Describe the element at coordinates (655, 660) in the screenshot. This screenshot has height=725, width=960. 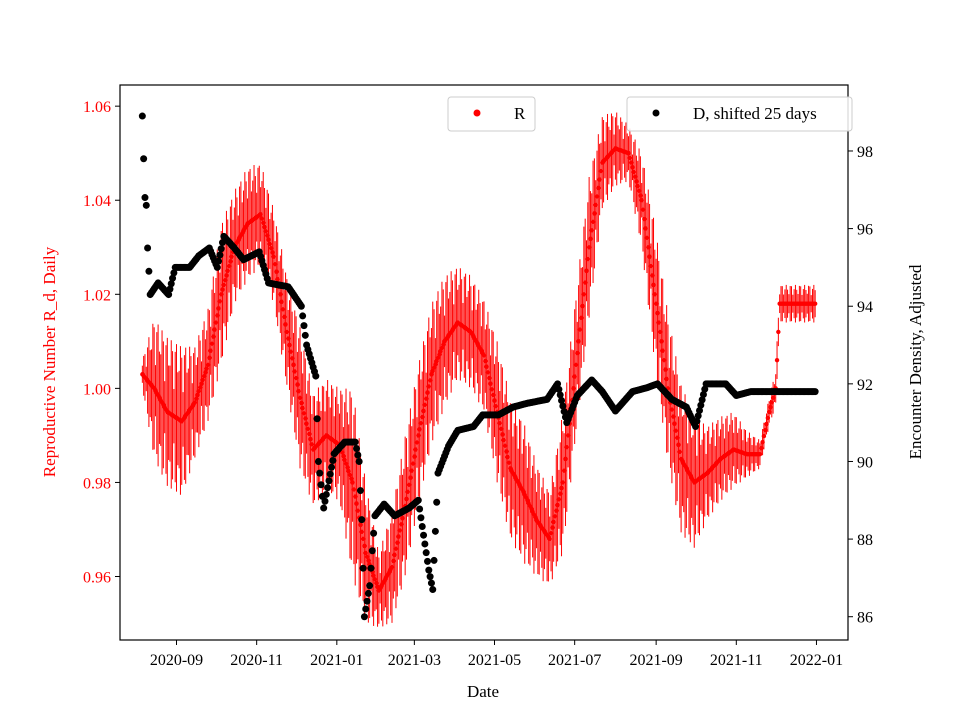
I see `x-tick-label: 2021-09` at that location.